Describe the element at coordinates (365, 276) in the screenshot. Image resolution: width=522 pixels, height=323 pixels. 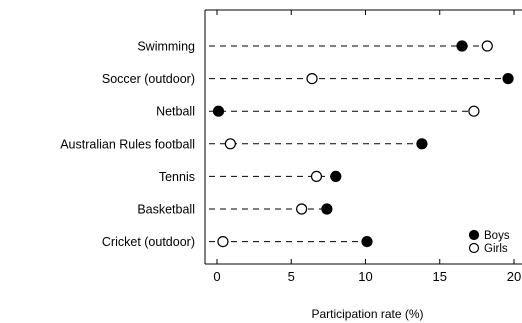
I see `x-tick-label: 10` at that location.